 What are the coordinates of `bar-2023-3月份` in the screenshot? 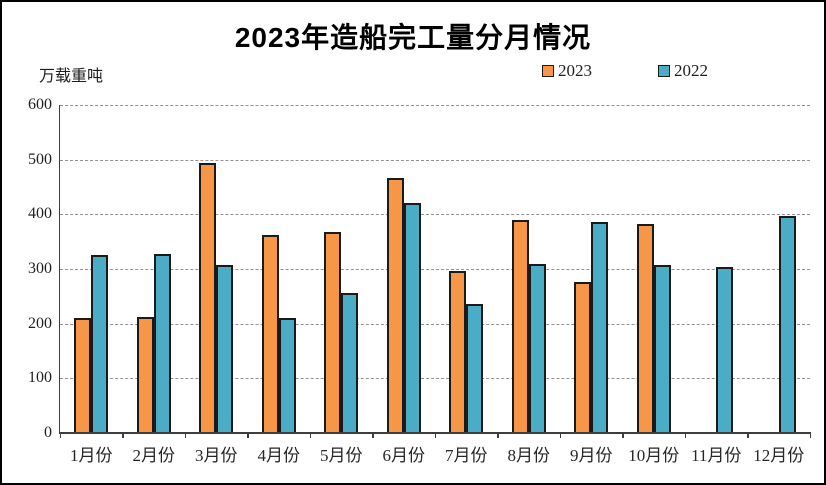 It's located at (208, 298).